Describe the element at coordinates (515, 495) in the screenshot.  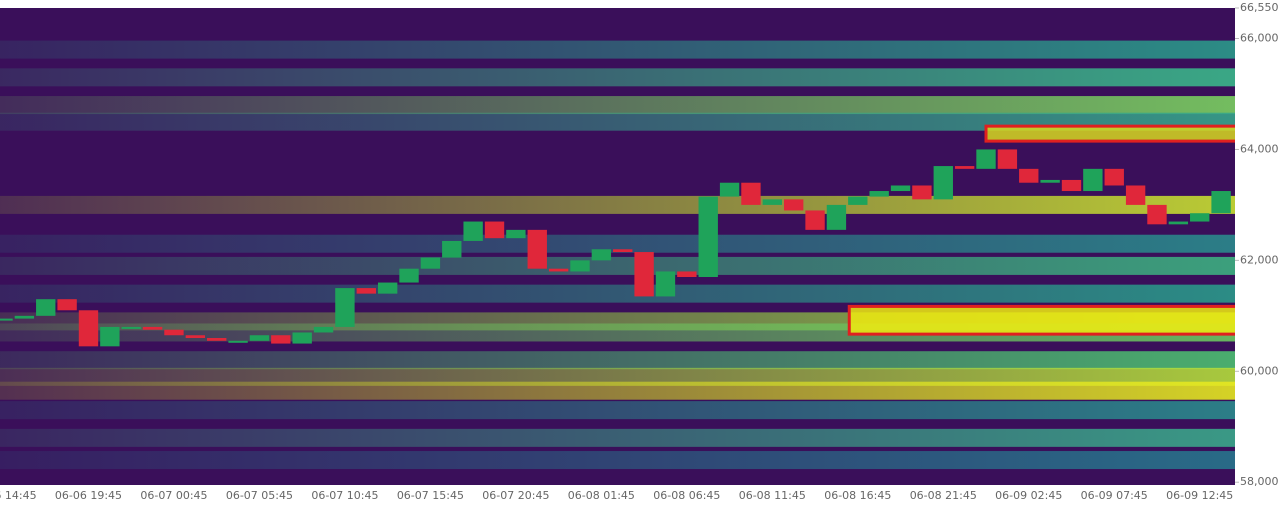
I see `x-tick-label: 06-07 20:45` at that location.